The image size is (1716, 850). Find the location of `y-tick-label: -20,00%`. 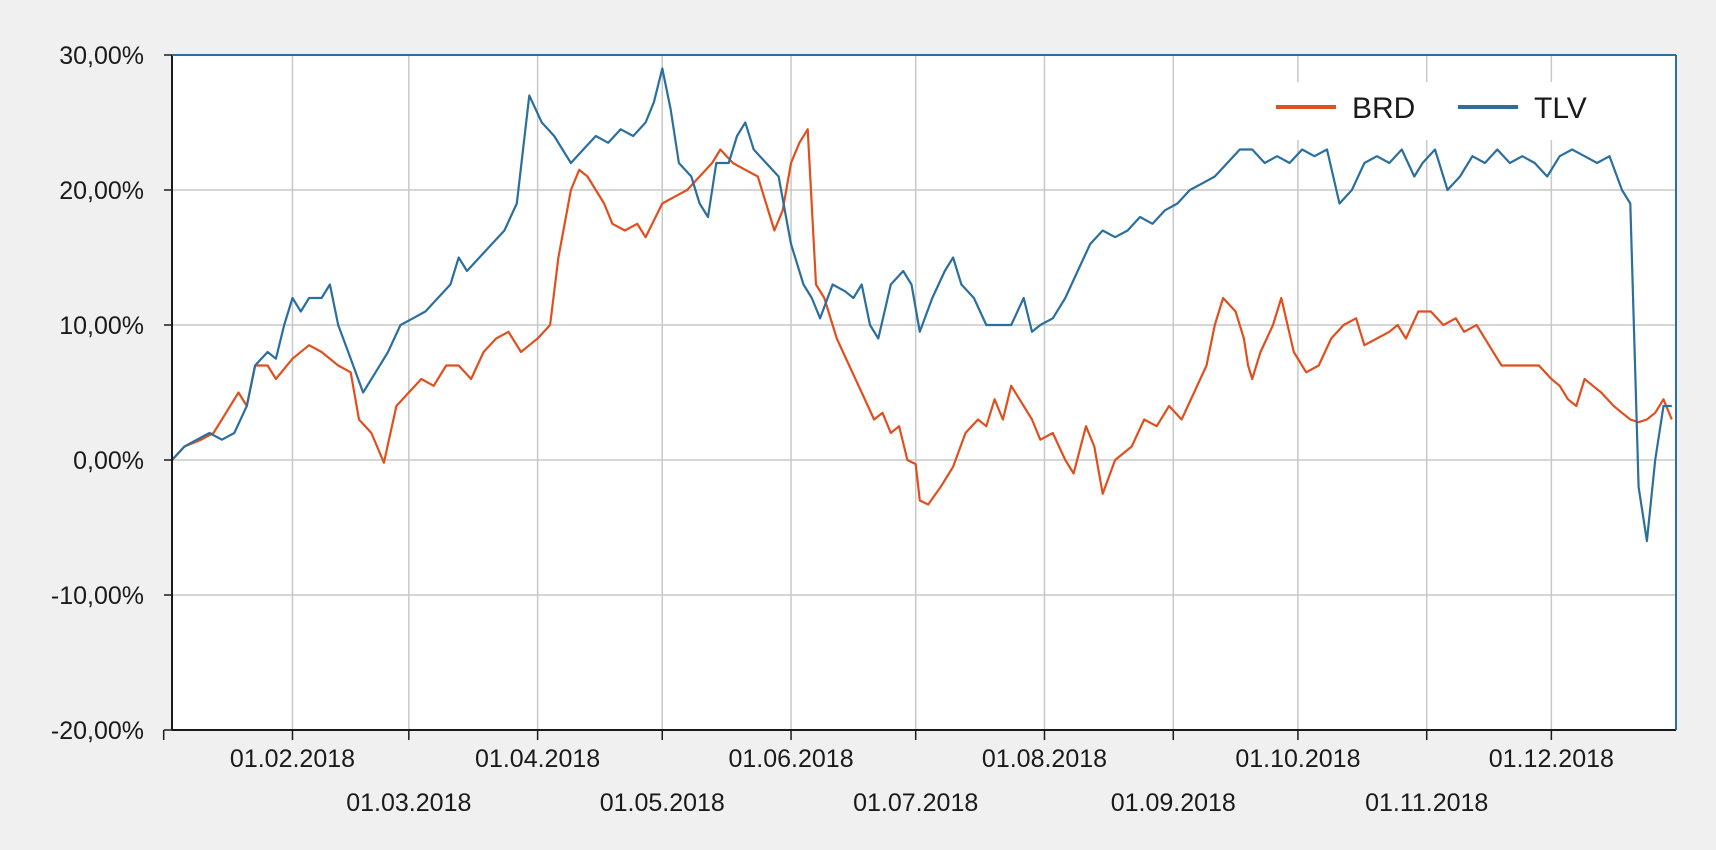

y-tick-label: -20,00% is located at coordinates (97, 731).